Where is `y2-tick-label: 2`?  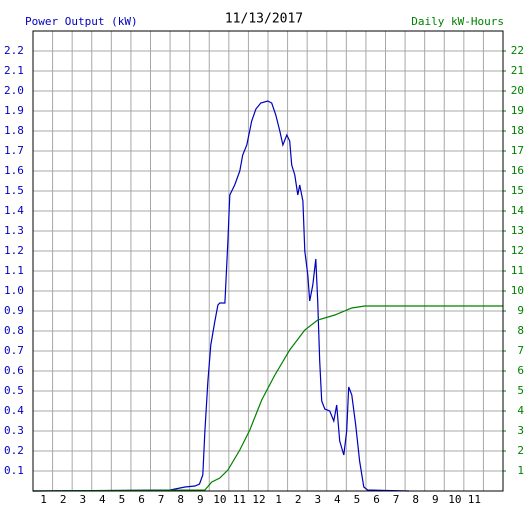
y2-tick-label: 2 is located at coordinates (520, 450).